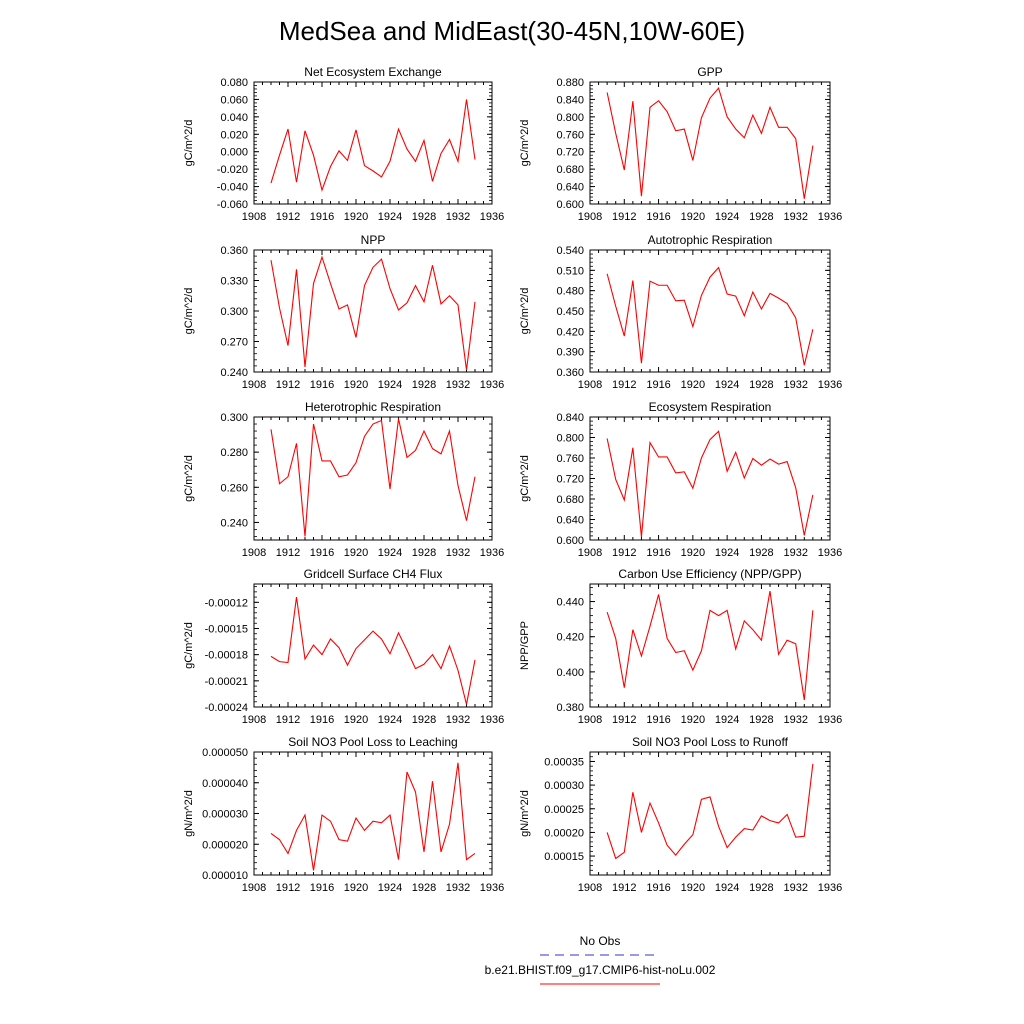 The image size is (1024, 1024). Describe the element at coordinates (225, 784) in the screenshot. I see `y-tick-label: 0.000040` at that location.